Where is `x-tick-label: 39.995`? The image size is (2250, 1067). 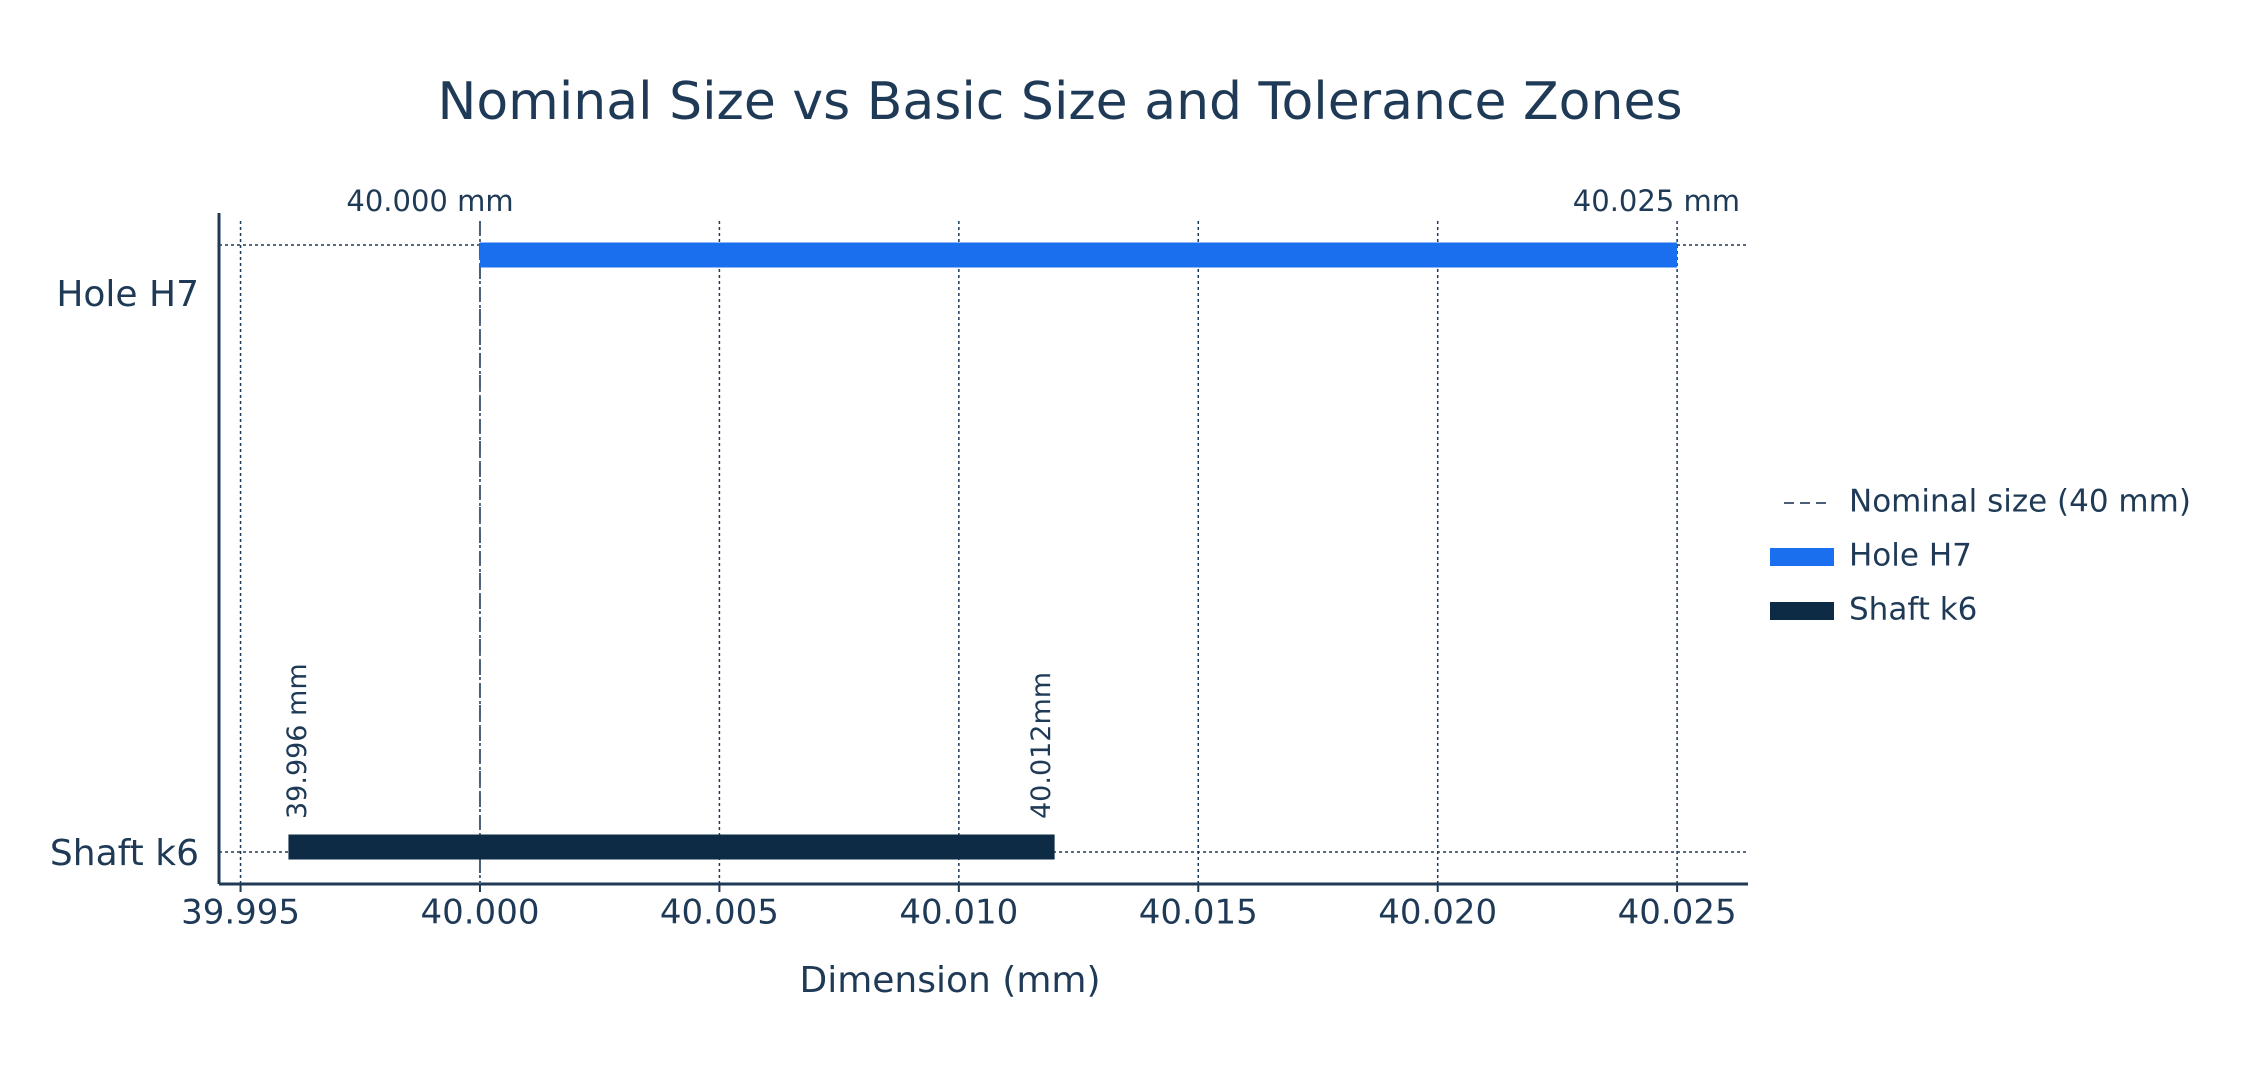 x-tick-label: 39.995 is located at coordinates (240, 913).